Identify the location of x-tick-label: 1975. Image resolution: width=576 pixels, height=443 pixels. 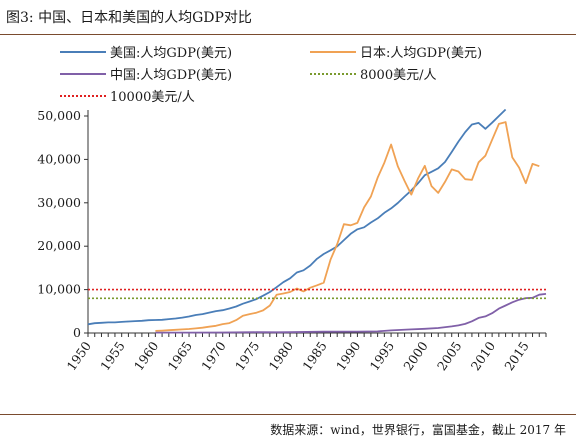
(247, 356).